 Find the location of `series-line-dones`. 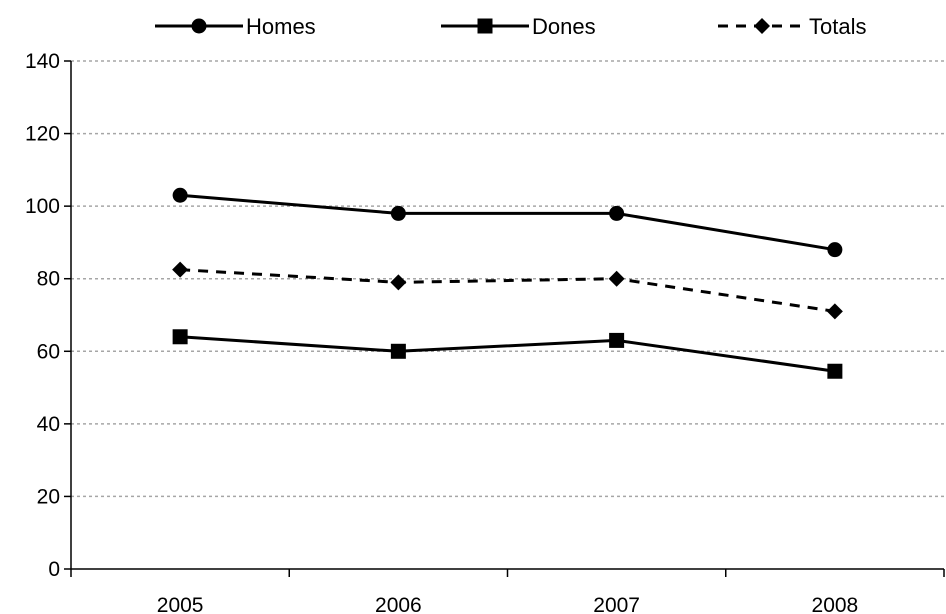

series-line-dones is located at coordinates (508, 354).